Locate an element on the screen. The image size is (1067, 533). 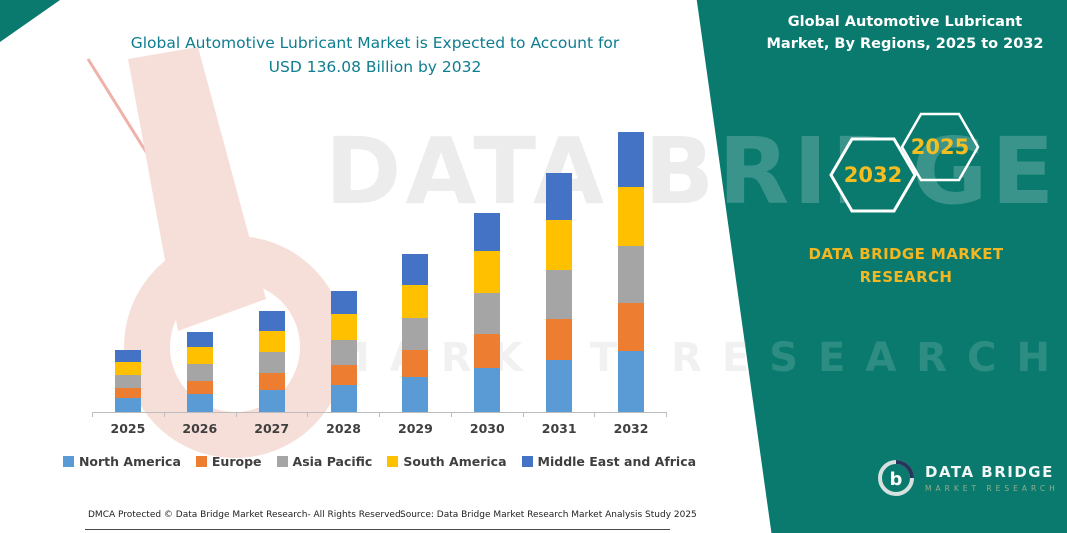
stacked-bar-2030 is located at coordinates (487, 312).